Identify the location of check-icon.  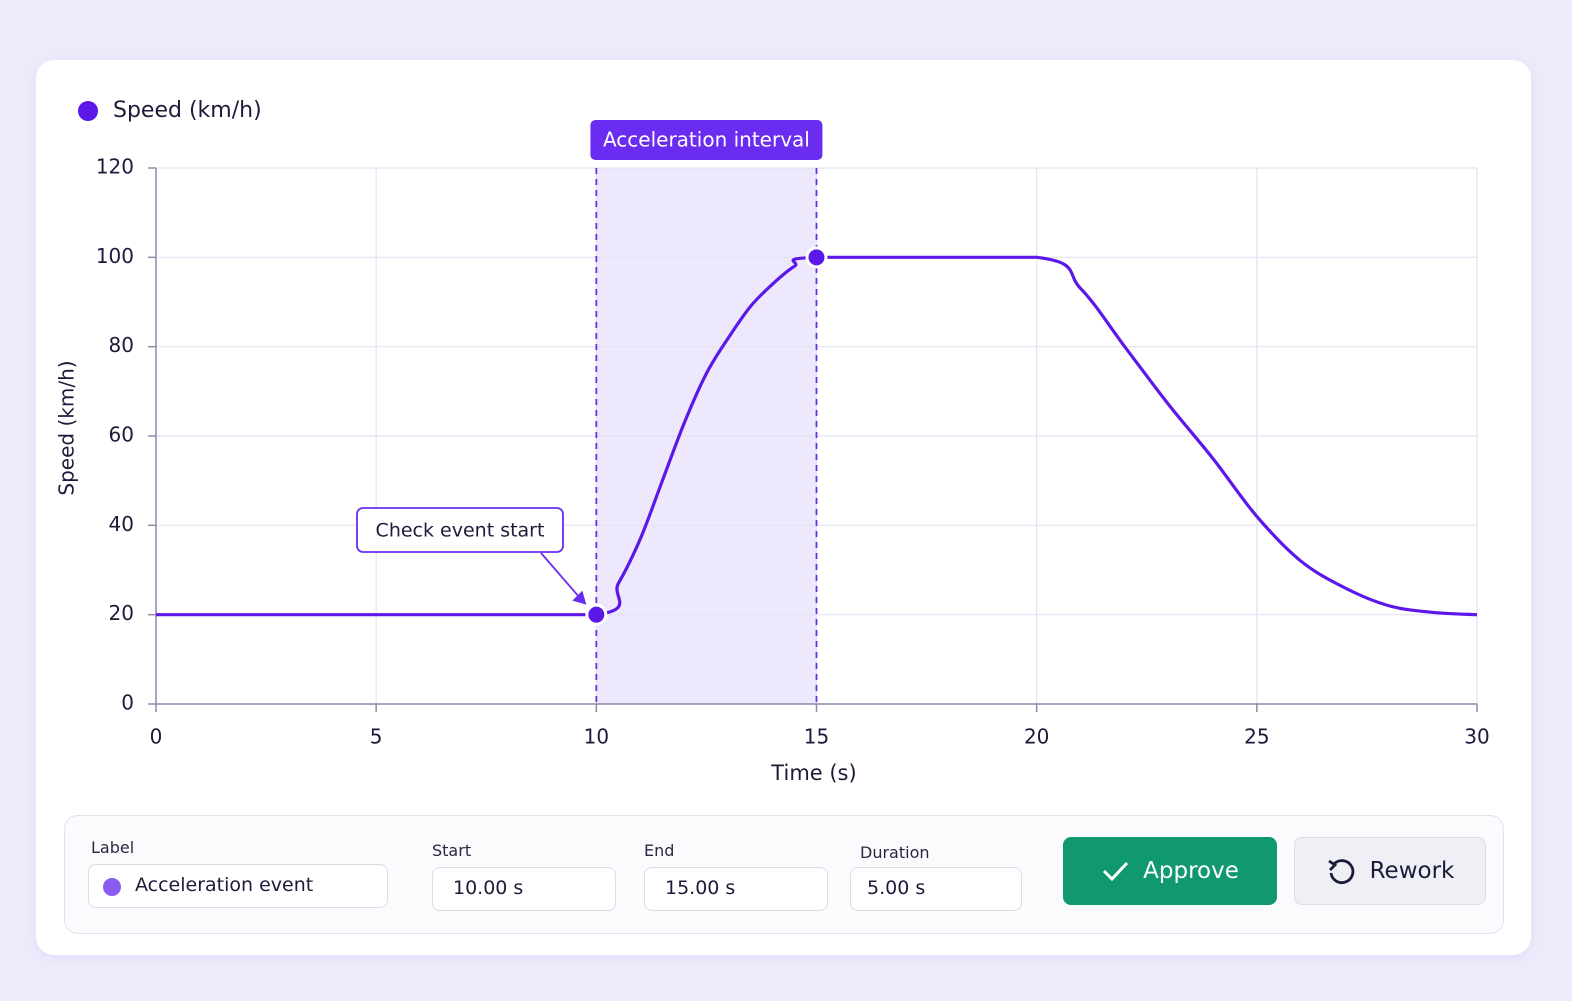
(1116, 871).